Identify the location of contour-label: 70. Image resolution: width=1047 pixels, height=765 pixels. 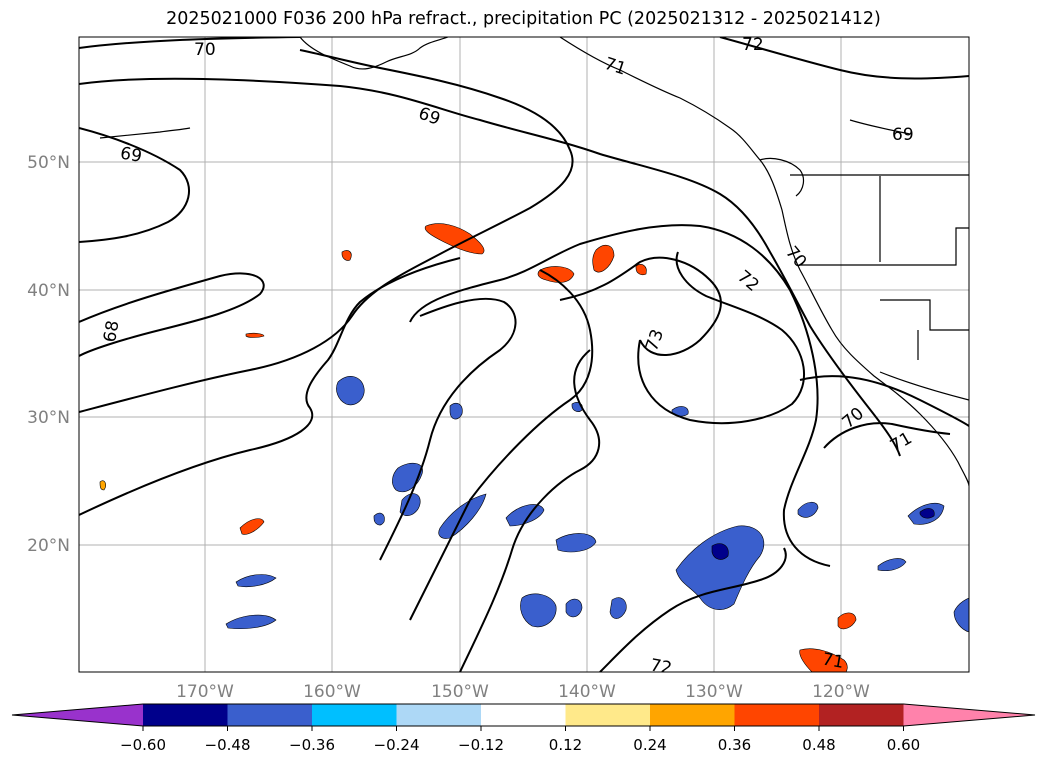
(205, 50).